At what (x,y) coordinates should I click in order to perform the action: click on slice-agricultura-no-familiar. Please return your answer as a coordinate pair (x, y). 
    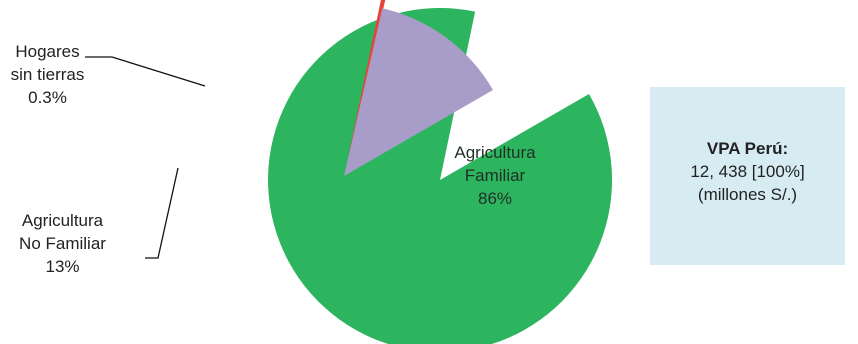
    Looking at the image, I should click on (418, 92).